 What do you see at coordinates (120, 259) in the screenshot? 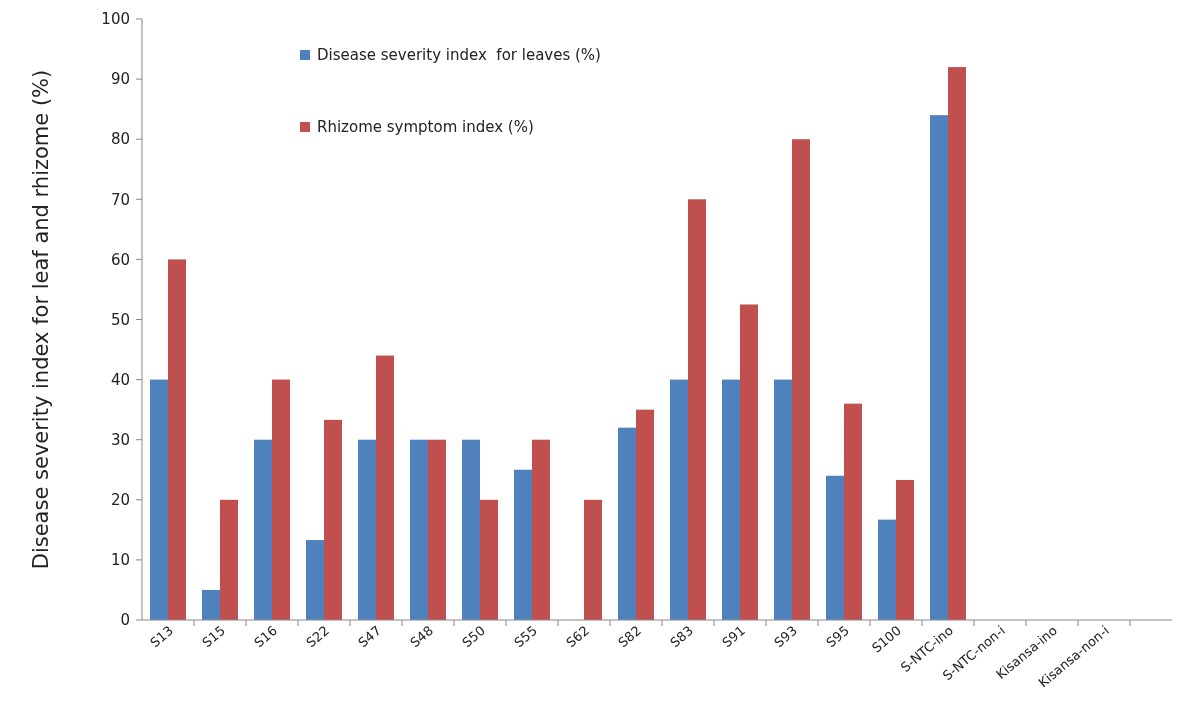
I see `y-tick-label: 60` at bounding box center [120, 259].